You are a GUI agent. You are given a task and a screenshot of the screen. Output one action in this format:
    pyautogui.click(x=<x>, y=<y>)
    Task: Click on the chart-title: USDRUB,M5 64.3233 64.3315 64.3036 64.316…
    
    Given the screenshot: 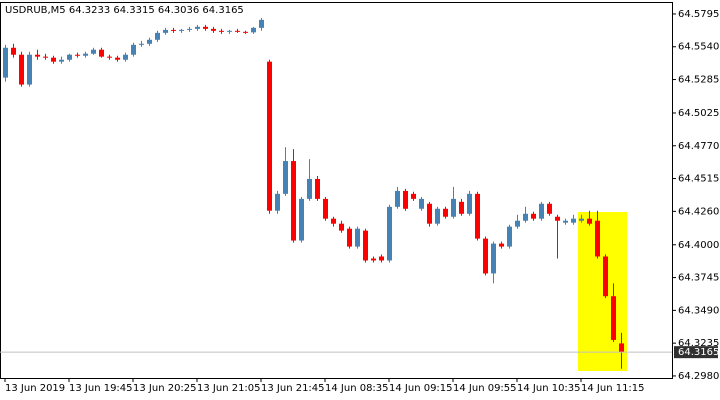 What is the action you would take?
    pyautogui.click(x=124, y=10)
    